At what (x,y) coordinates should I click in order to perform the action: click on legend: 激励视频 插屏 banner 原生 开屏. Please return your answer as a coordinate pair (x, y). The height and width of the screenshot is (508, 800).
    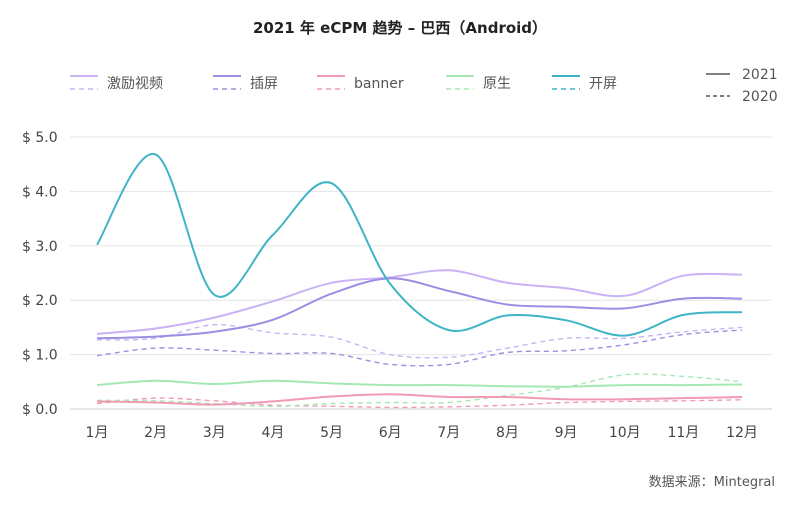
    Looking at the image, I should click on (343, 83).